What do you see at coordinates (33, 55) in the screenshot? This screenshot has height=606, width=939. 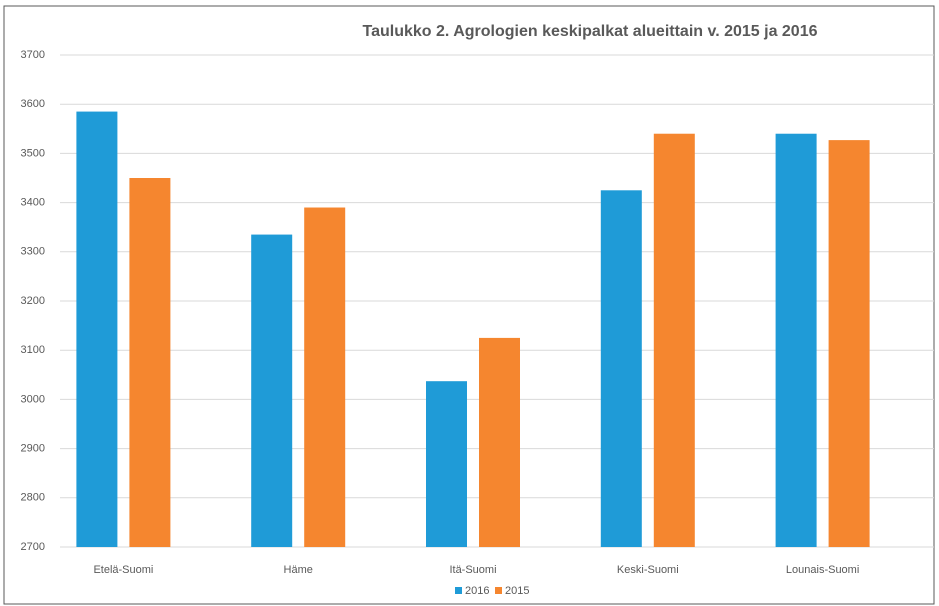 I see `y-tick-label: 3700` at bounding box center [33, 55].